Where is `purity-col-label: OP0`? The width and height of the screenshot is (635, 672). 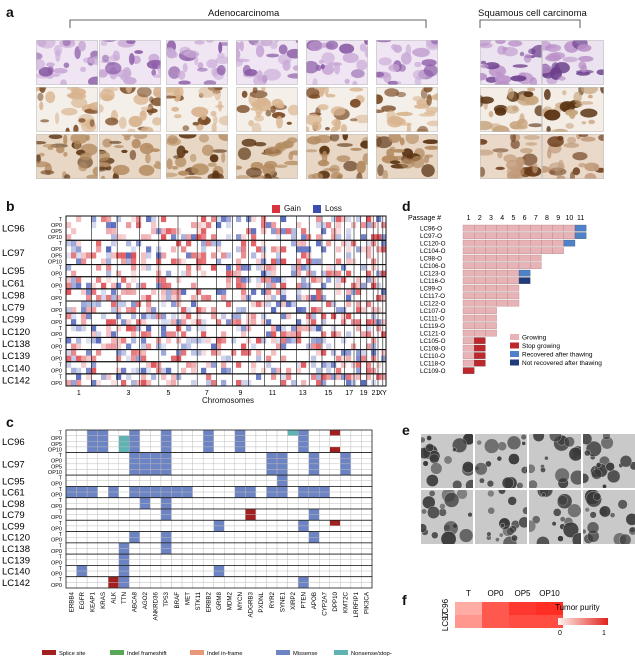 purity-col-label: OP0 is located at coordinates (495, 593).